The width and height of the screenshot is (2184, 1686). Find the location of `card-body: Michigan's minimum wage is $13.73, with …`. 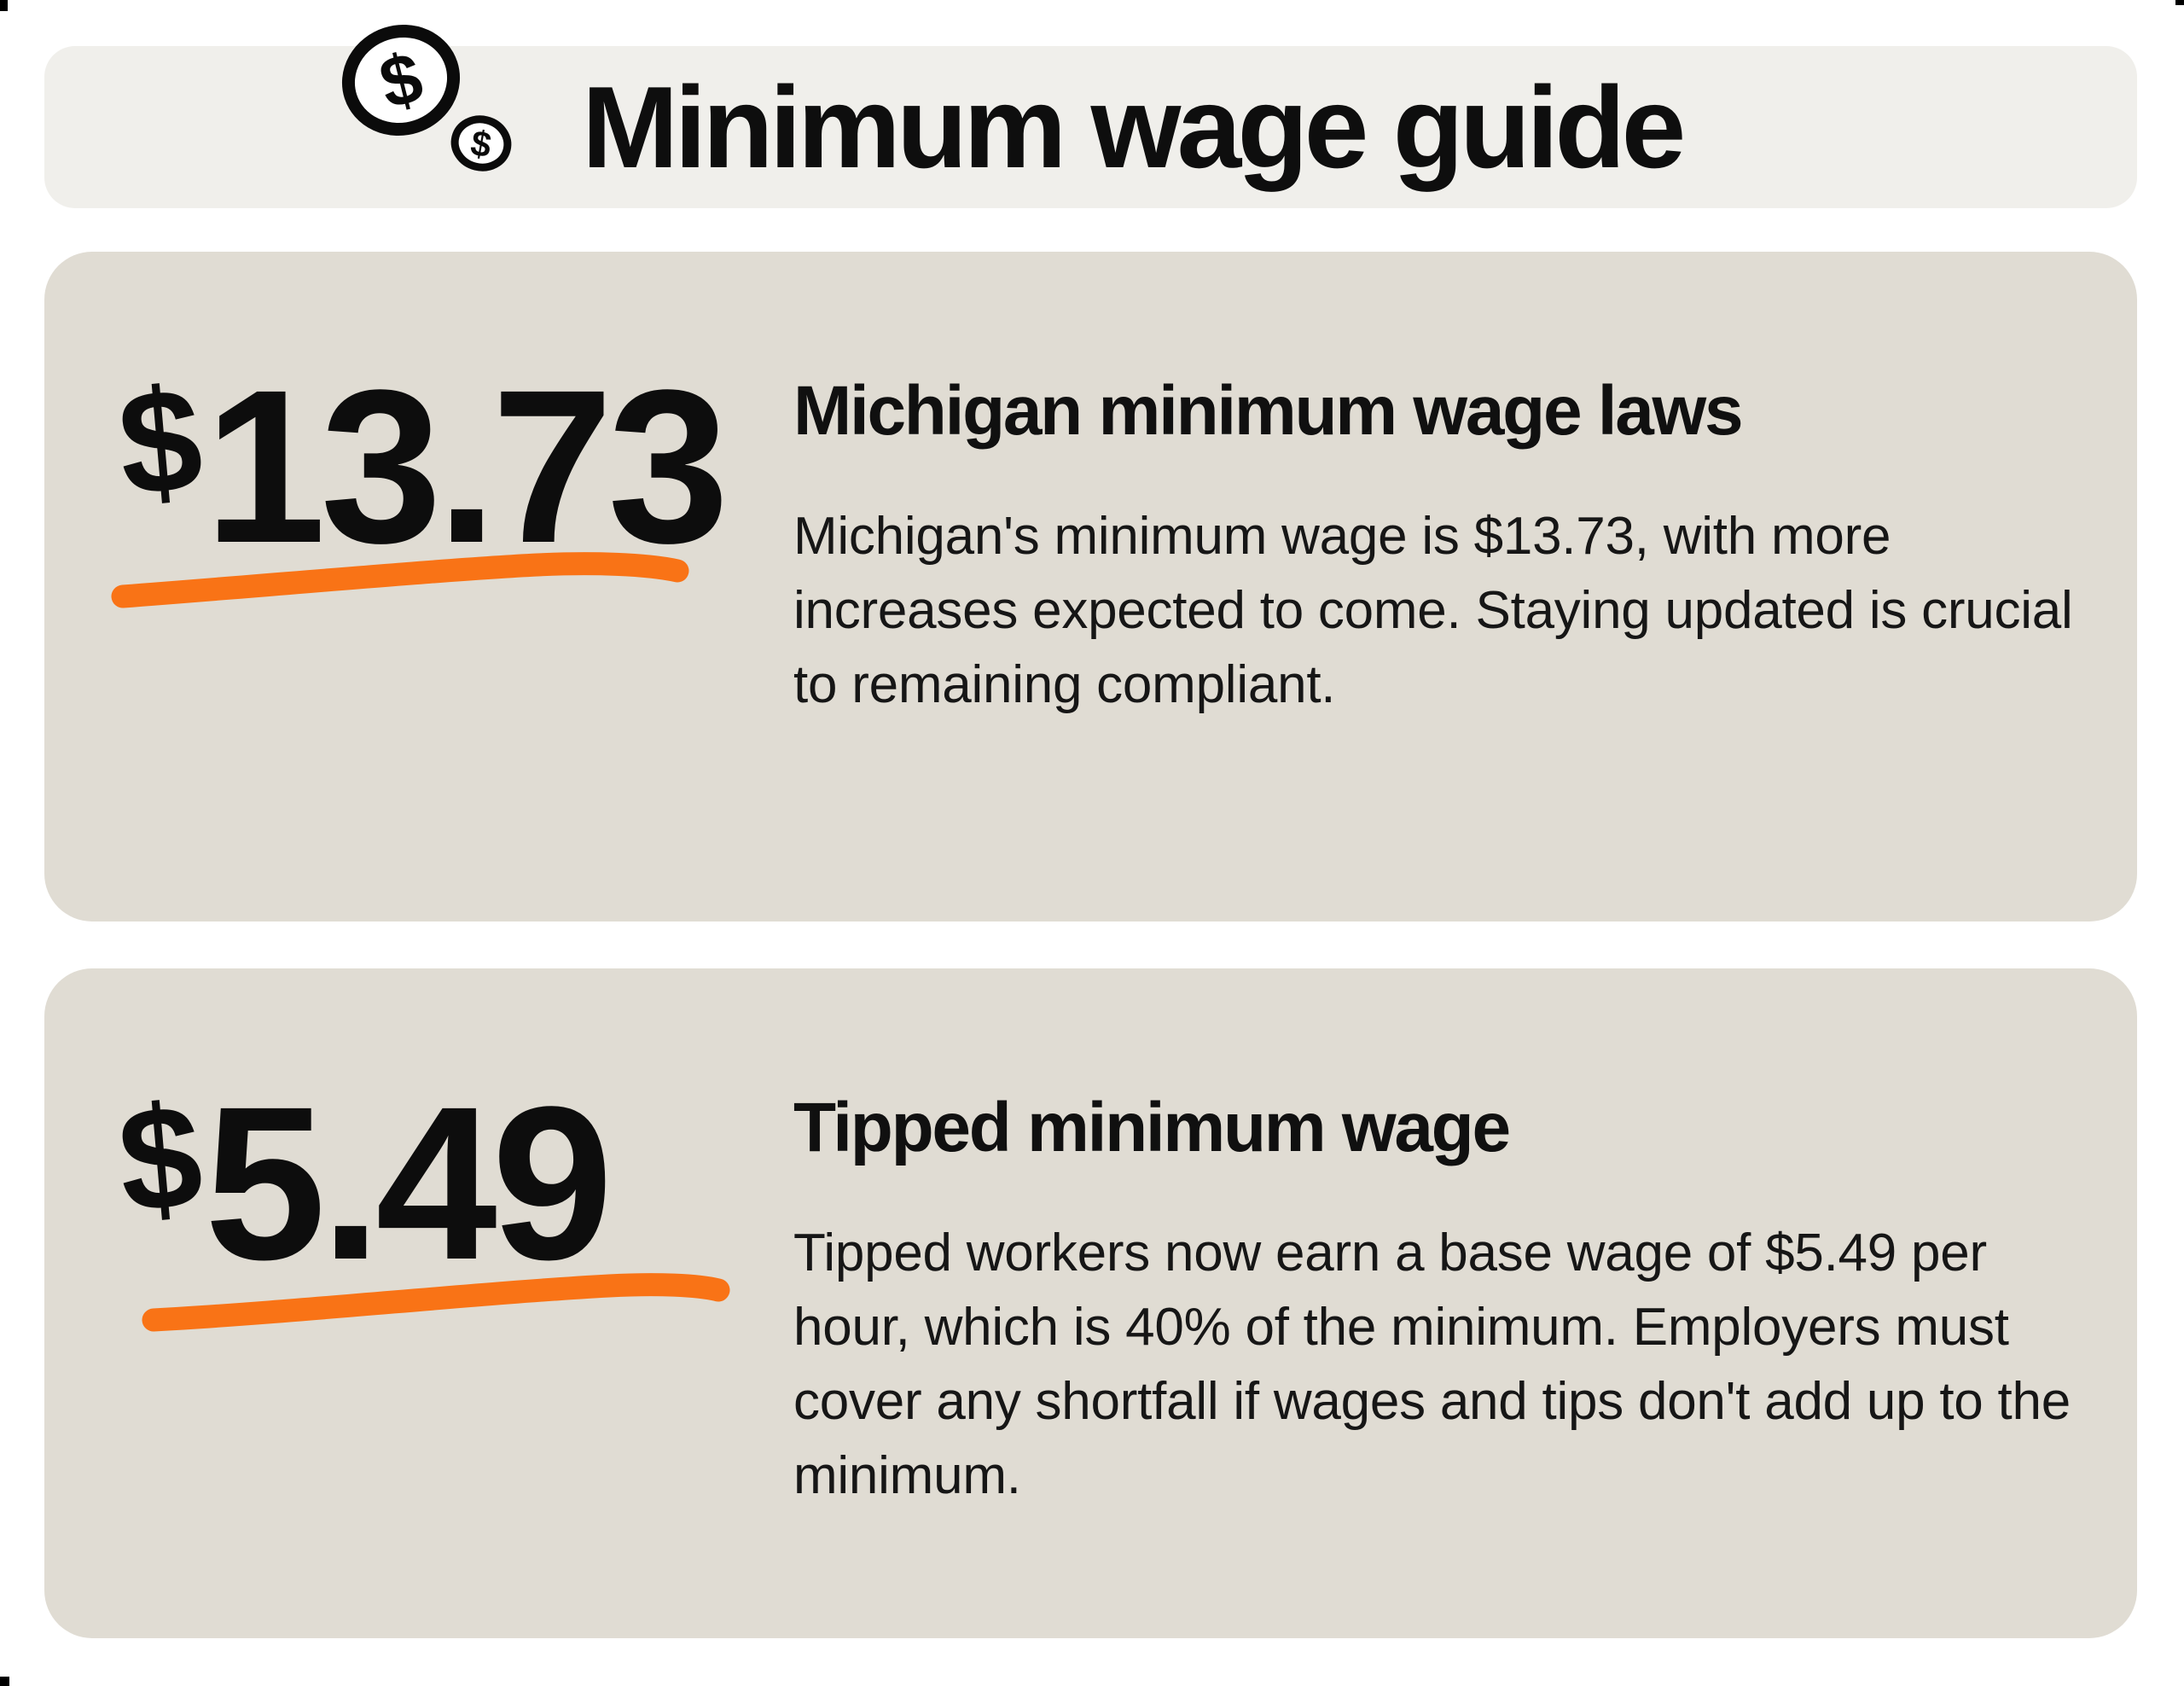

card-body: Michigan's minimum wage is $13.73, with … is located at coordinates (1433, 610).